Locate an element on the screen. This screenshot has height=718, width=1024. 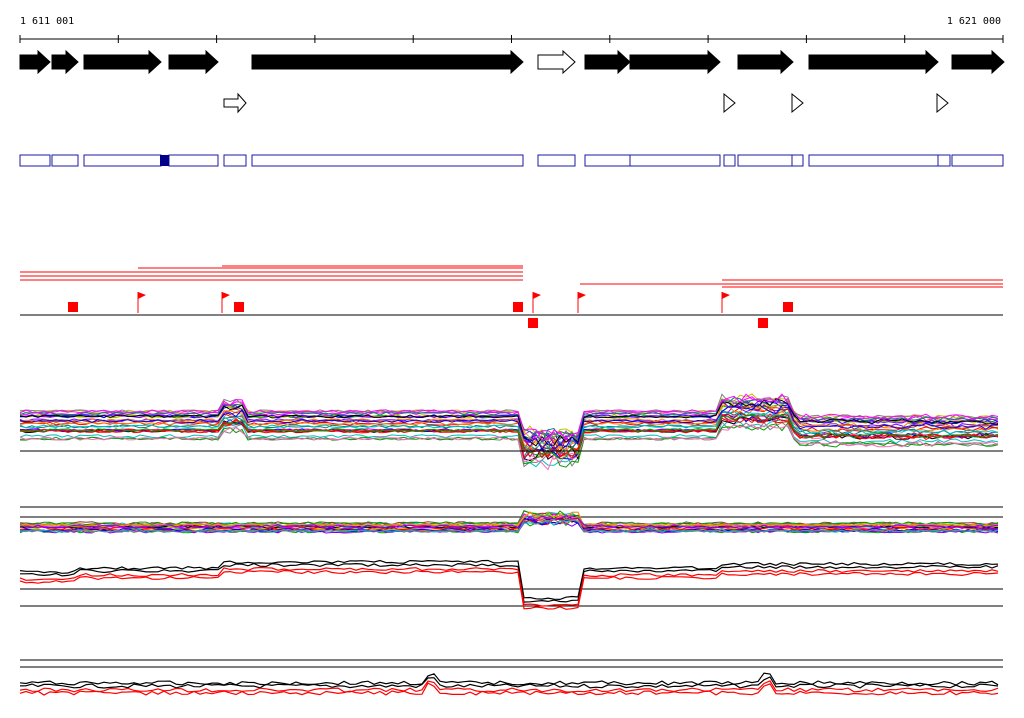
start-coordinate: 1 611 001 is located at coordinates (47, 21).